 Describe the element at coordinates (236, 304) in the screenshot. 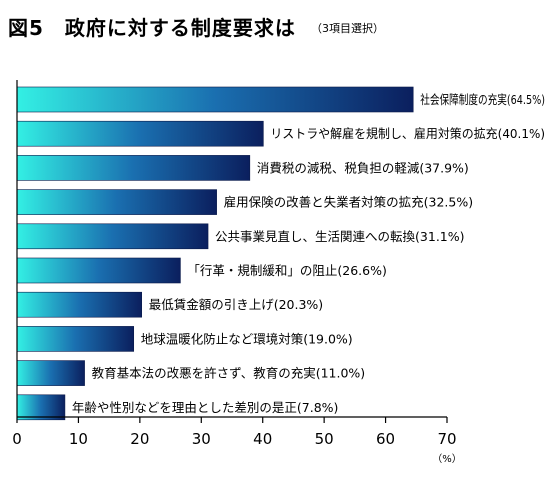

I see `category-label-6: 最低賃金額の引き上げ(20.3%)` at that location.